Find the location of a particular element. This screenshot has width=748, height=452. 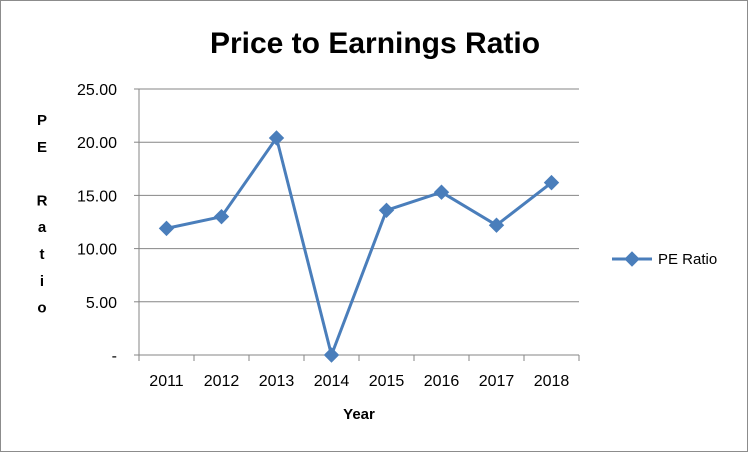

y-axis-title: PE Ratio is located at coordinates (42, 214).